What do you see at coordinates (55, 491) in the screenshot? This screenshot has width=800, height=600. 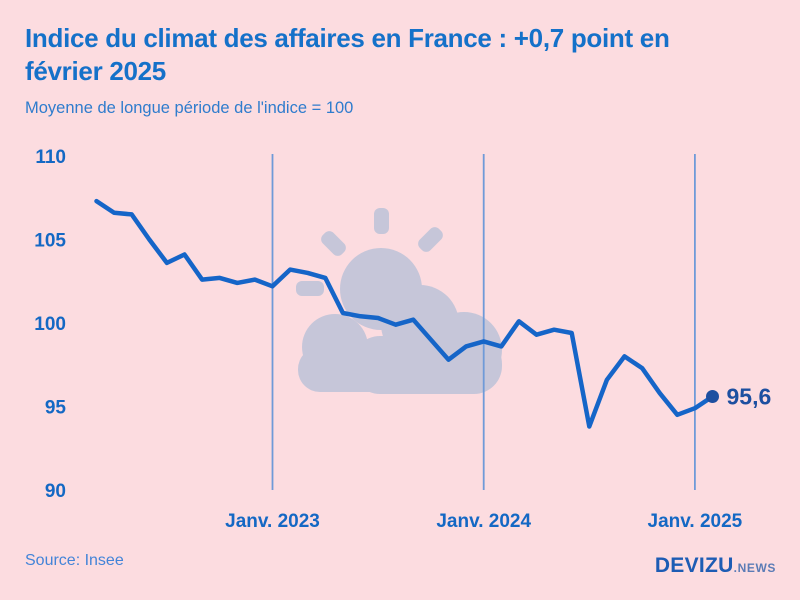 I see `y-axis-label: 90` at bounding box center [55, 491].